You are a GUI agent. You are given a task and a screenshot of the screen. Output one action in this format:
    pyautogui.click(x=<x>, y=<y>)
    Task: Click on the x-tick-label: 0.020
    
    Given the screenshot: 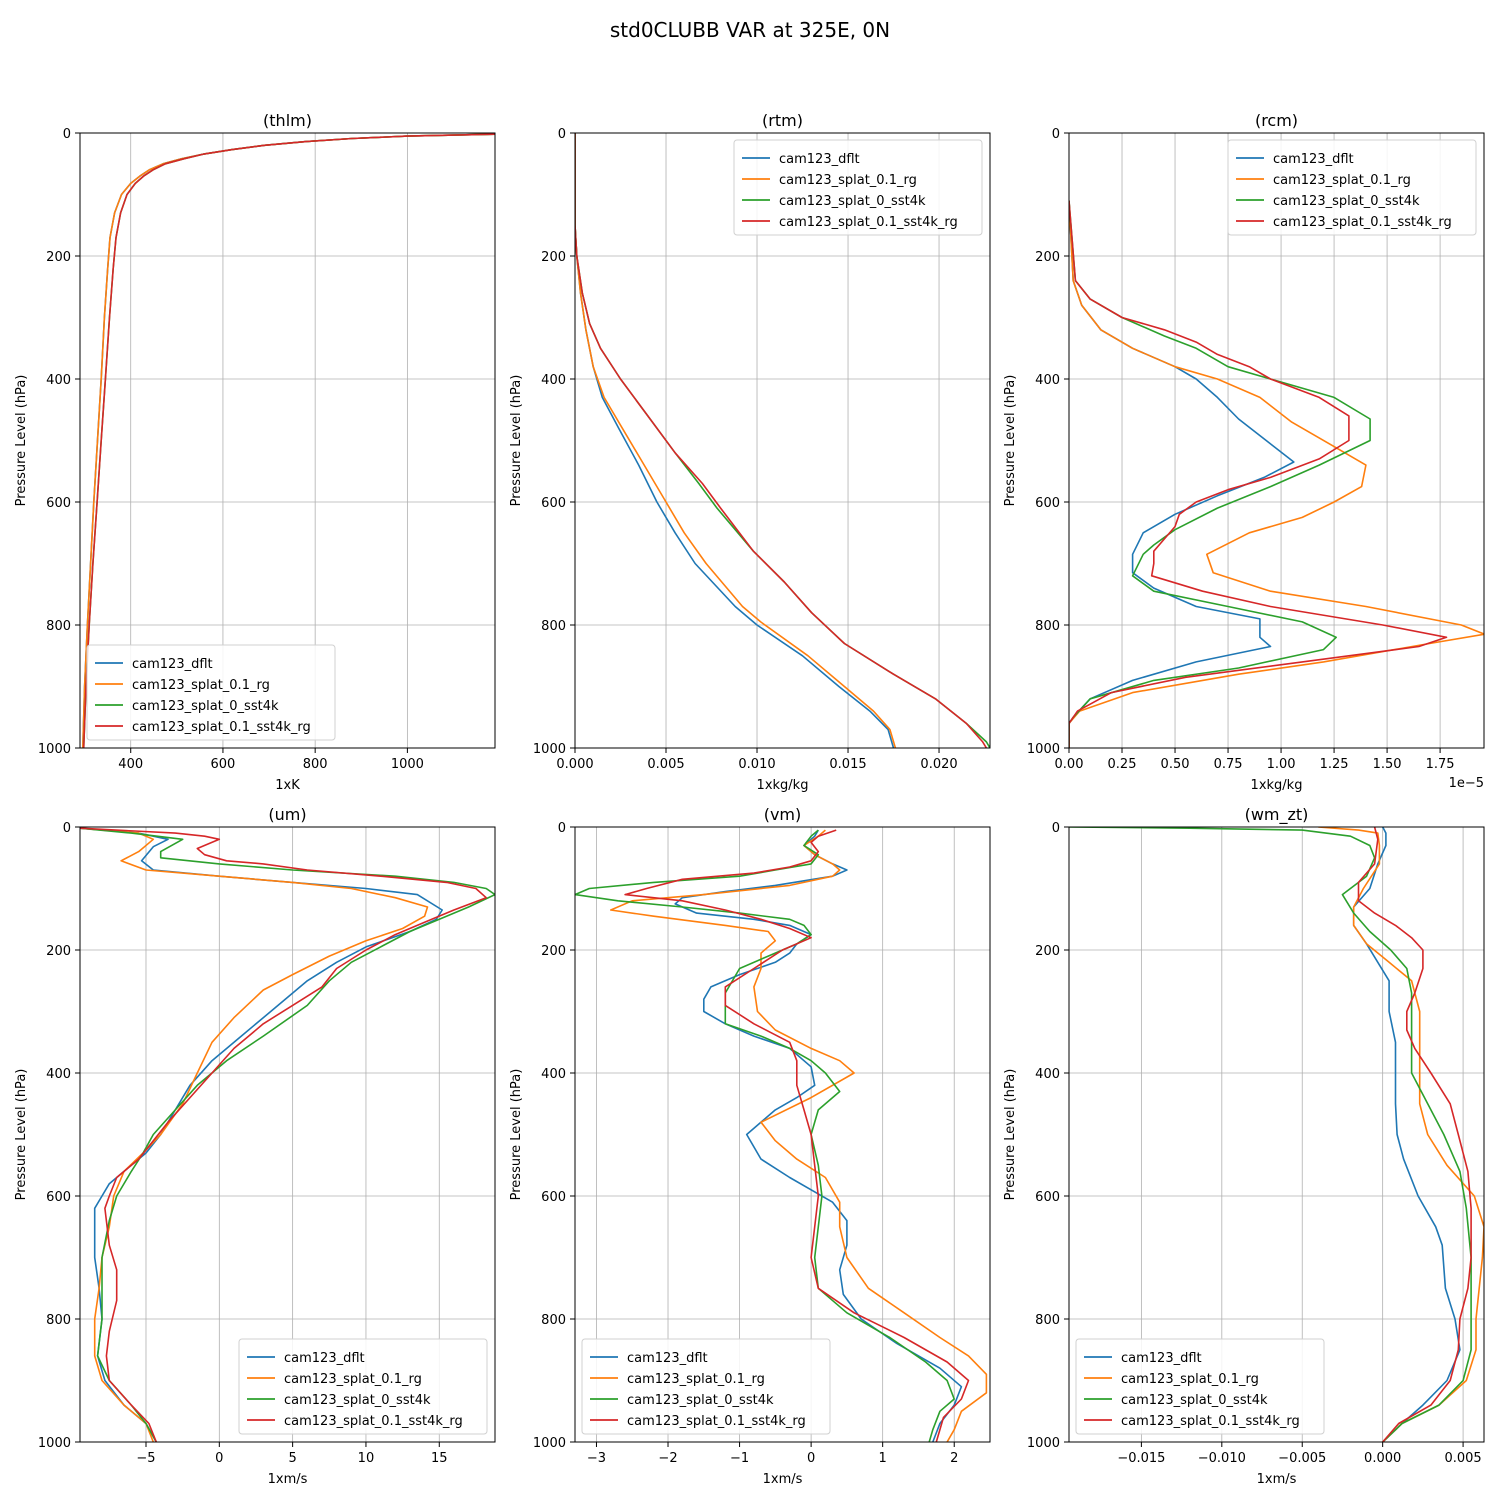 What is the action you would take?
    pyautogui.click(x=938, y=764)
    